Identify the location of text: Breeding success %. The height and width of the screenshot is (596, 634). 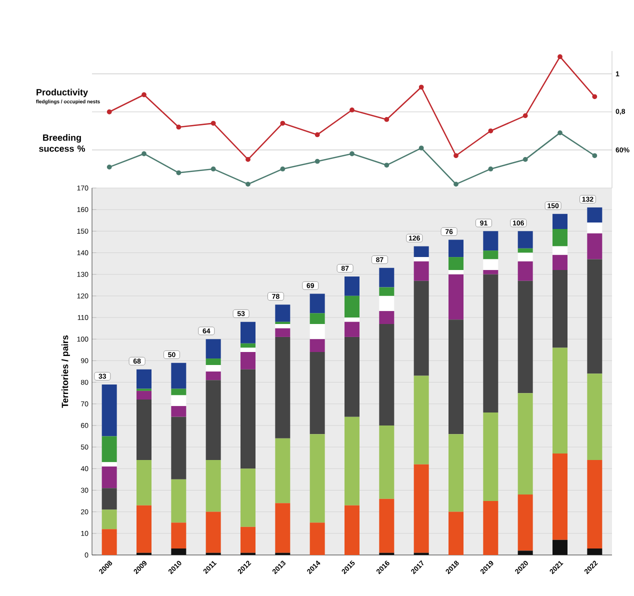
(62, 143).